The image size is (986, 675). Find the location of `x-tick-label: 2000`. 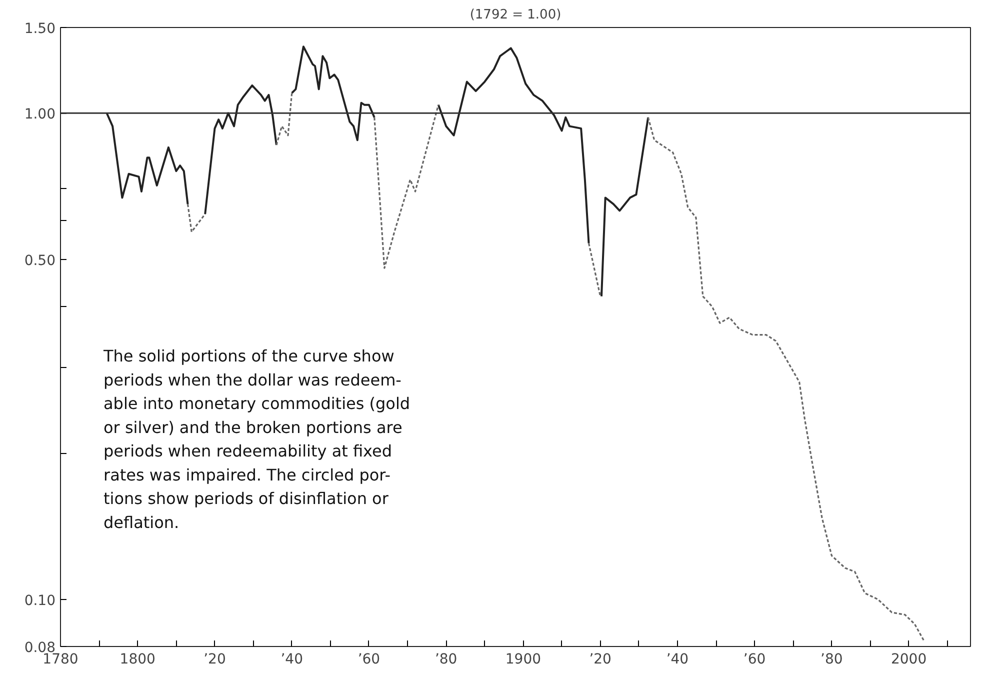

x-tick-label: 2000 is located at coordinates (908, 660).